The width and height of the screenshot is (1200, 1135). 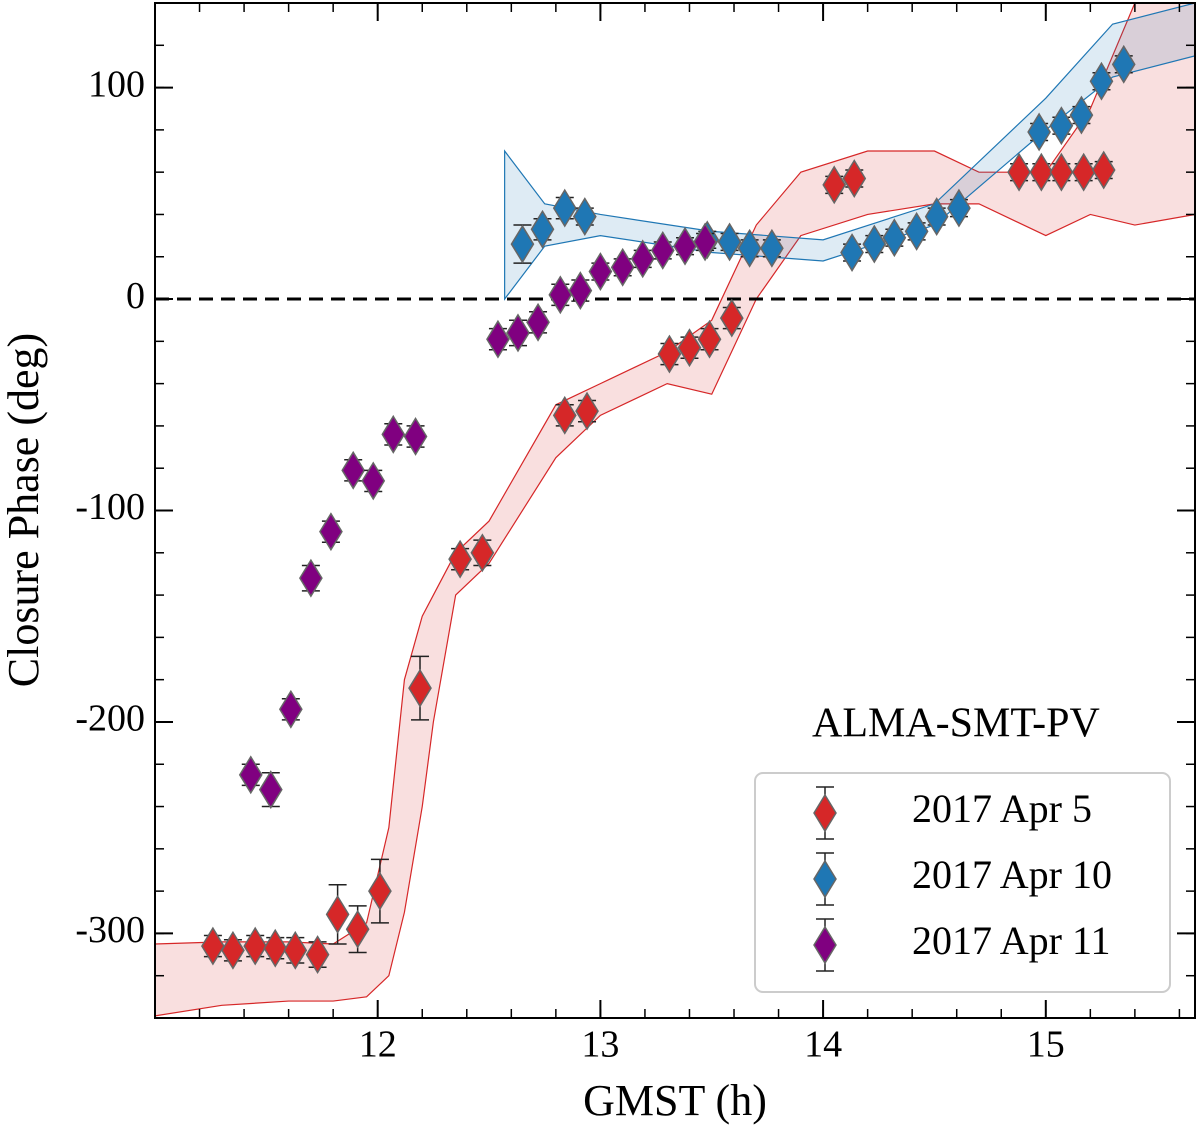 What do you see at coordinates (600, 1045) in the screenshot?
I see `x-tick-label: 13` at bounding box center [600, 1045].